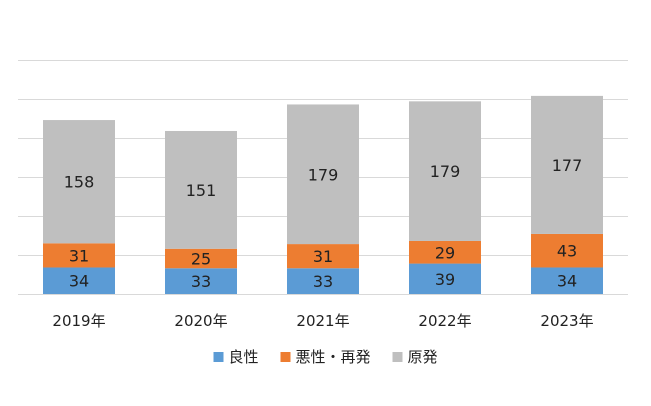 The width and height of the screenshot is (651, 406). What do you see at coordinates (444, 321) in the screenshot?
I see `x-tick-label: 2022年` at bounding box center [444, 321].